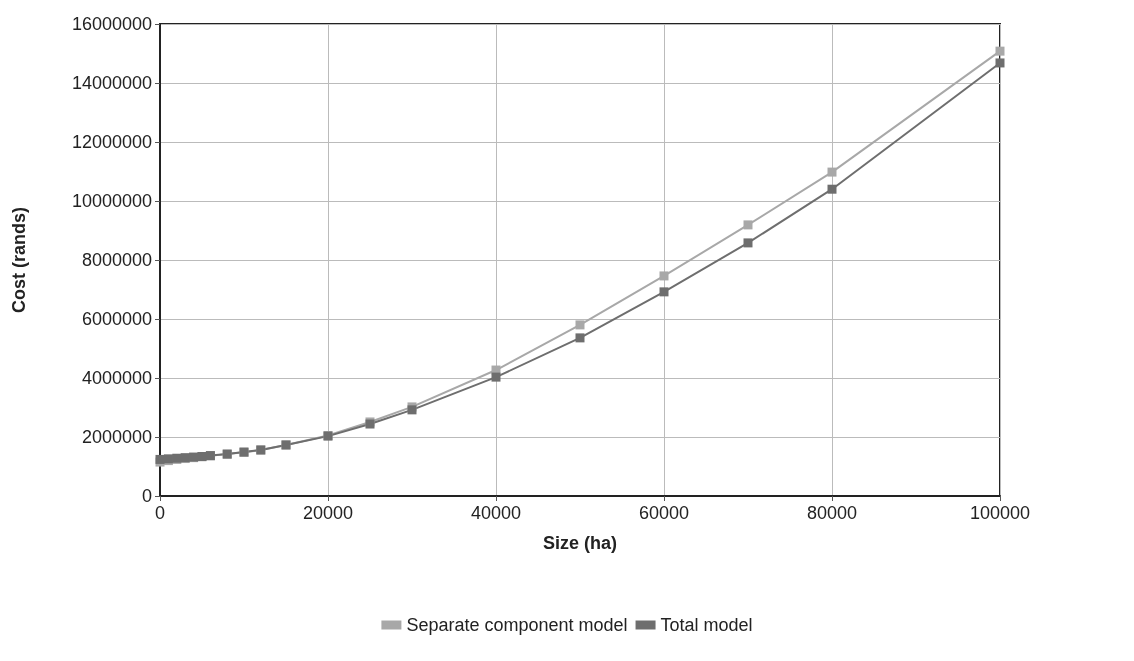 This screenshot has width=1134, height=661. I want to click on y-tick-label: 16000000, so click(111, 24).